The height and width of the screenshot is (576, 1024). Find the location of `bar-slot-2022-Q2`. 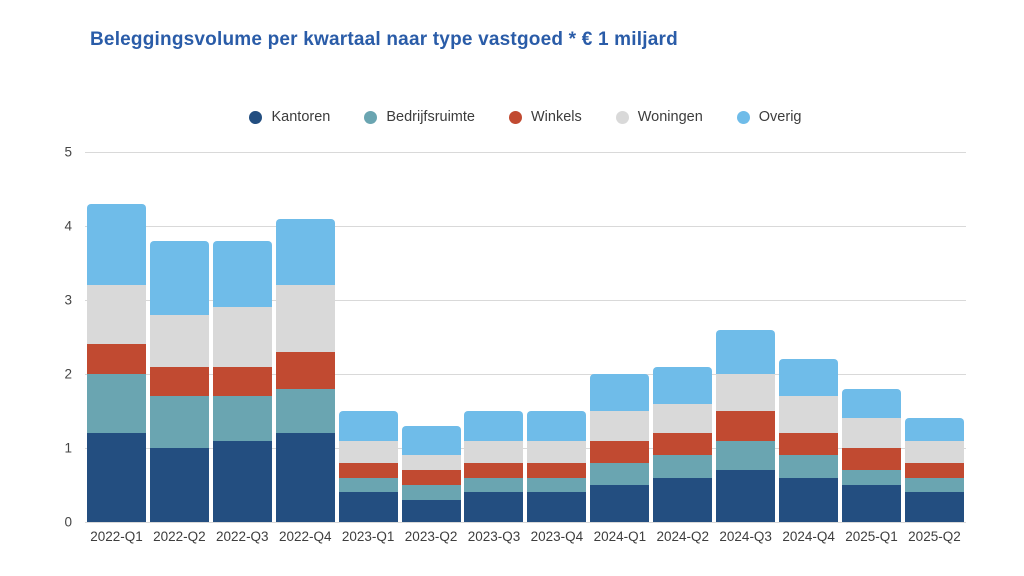

bar-slot-2022-Q2 is located at coordinates (179, 337).